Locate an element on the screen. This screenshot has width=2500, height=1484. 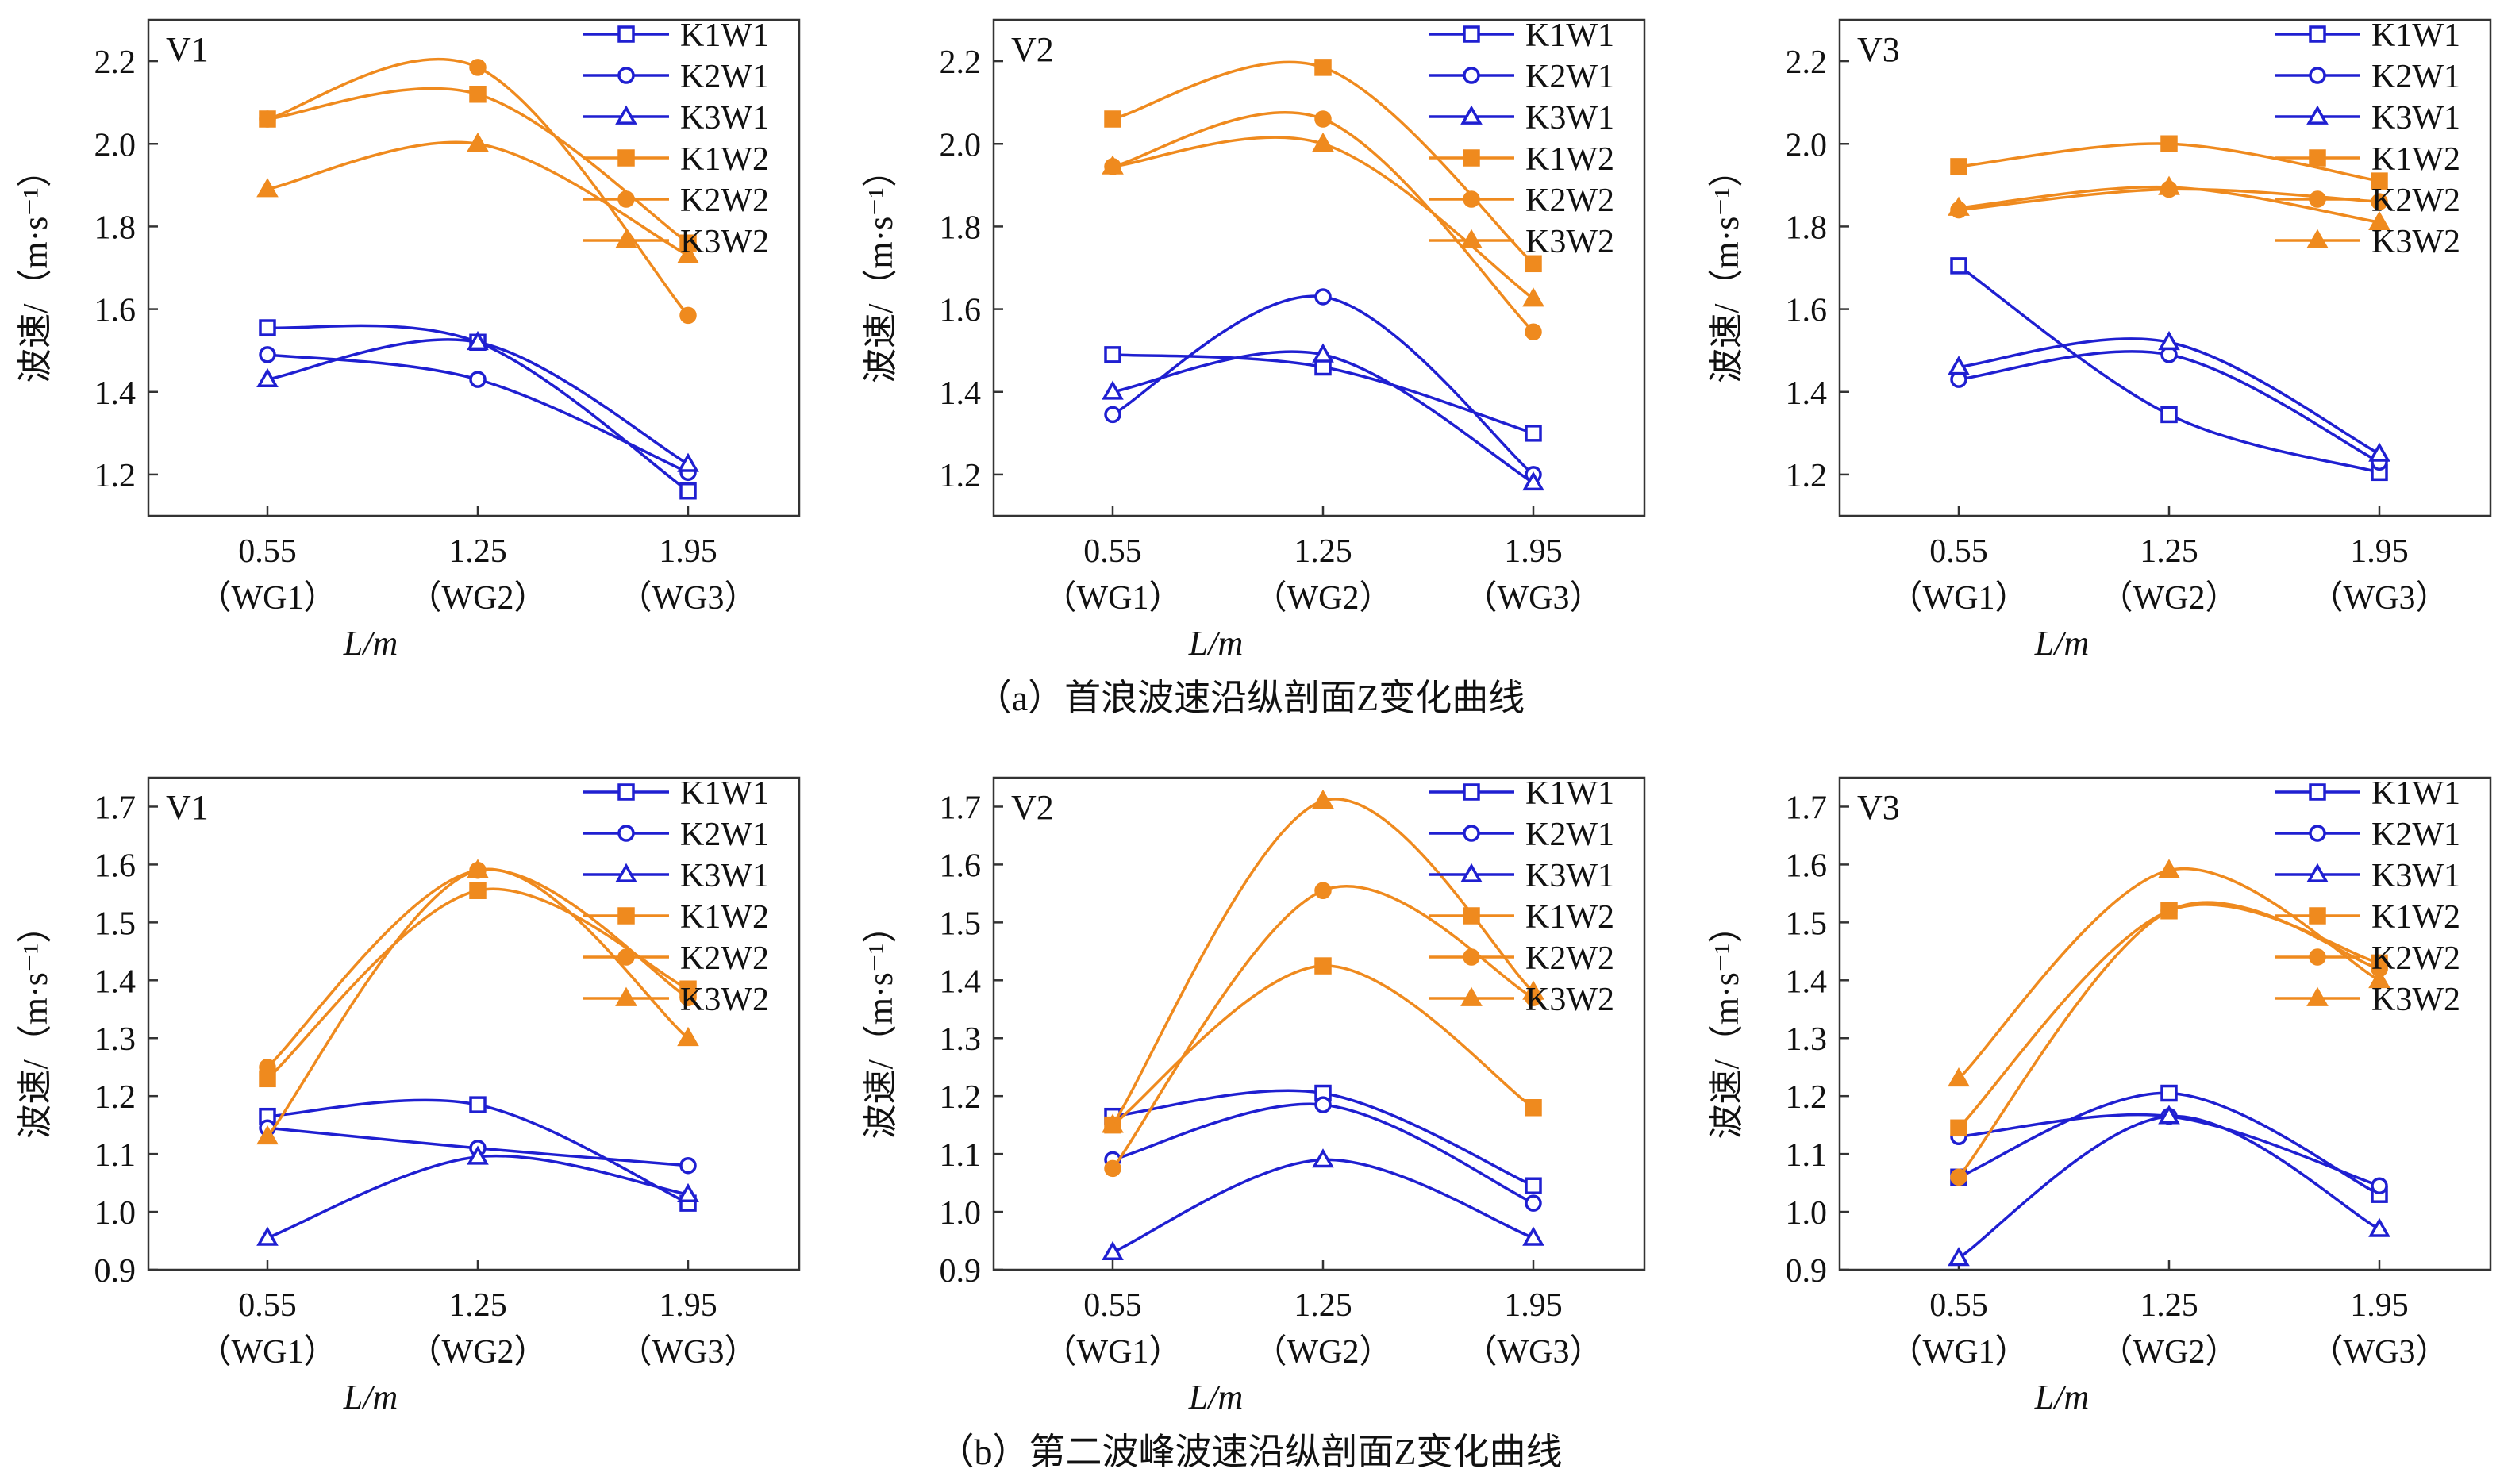
series-k2w1 is located at coordinates (1323, 385).